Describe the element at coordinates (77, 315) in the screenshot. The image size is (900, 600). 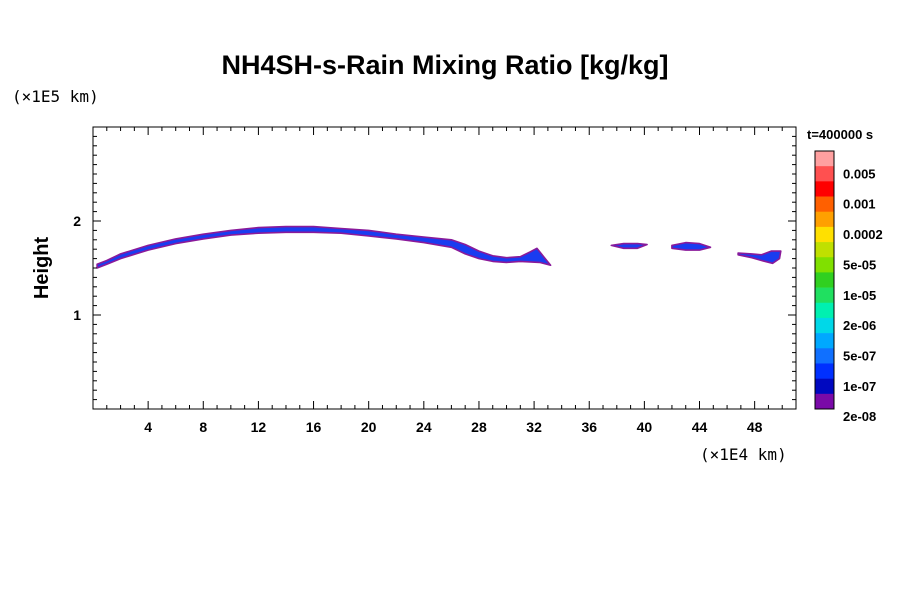
I see `y-tick-label: 1` at that location.